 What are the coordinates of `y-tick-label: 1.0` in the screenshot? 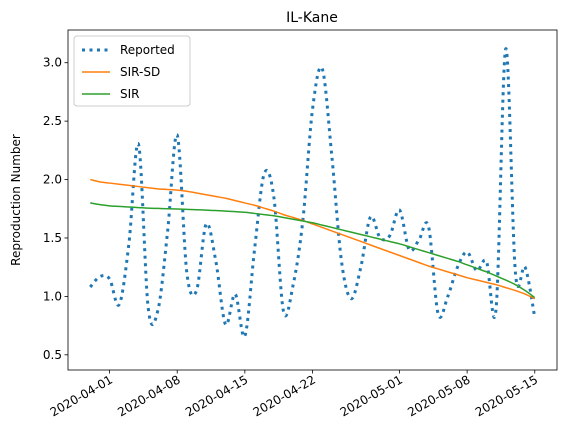 It's located at (52, 296).